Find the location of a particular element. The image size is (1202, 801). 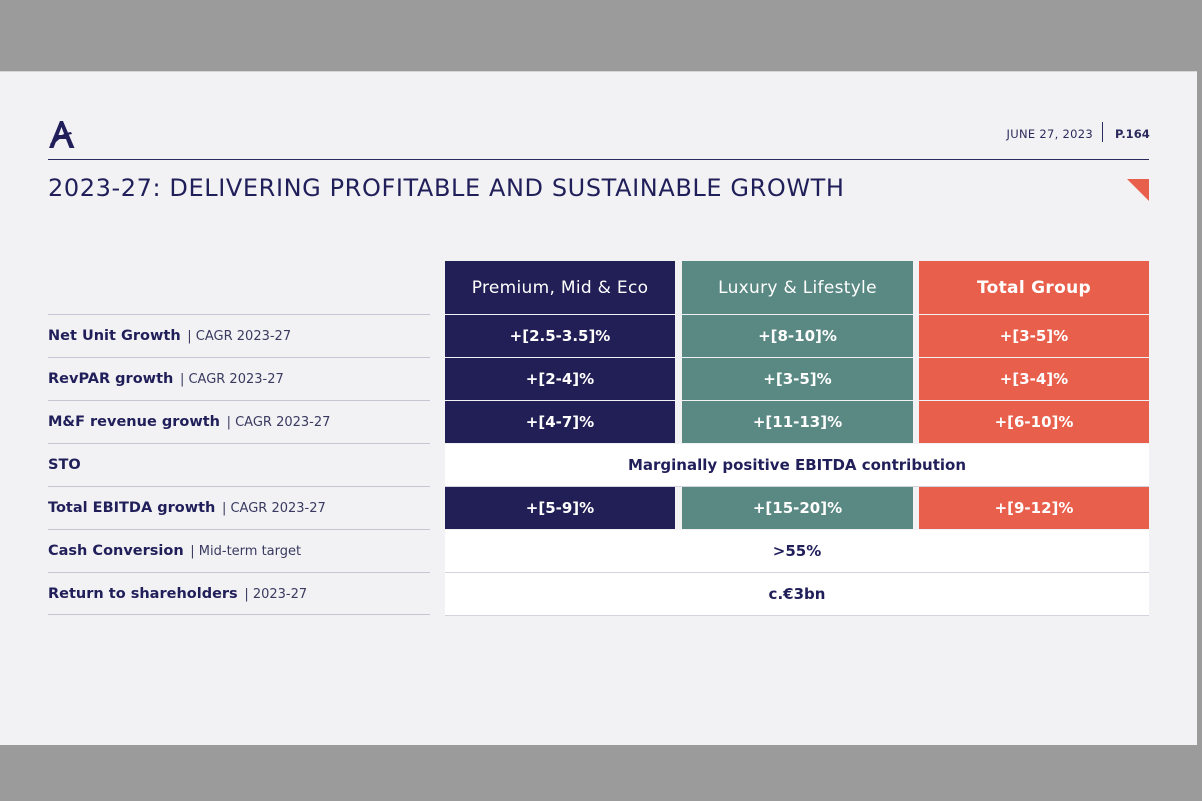

table-cell: +[6-10]% is located at coordinates (1034, 422).